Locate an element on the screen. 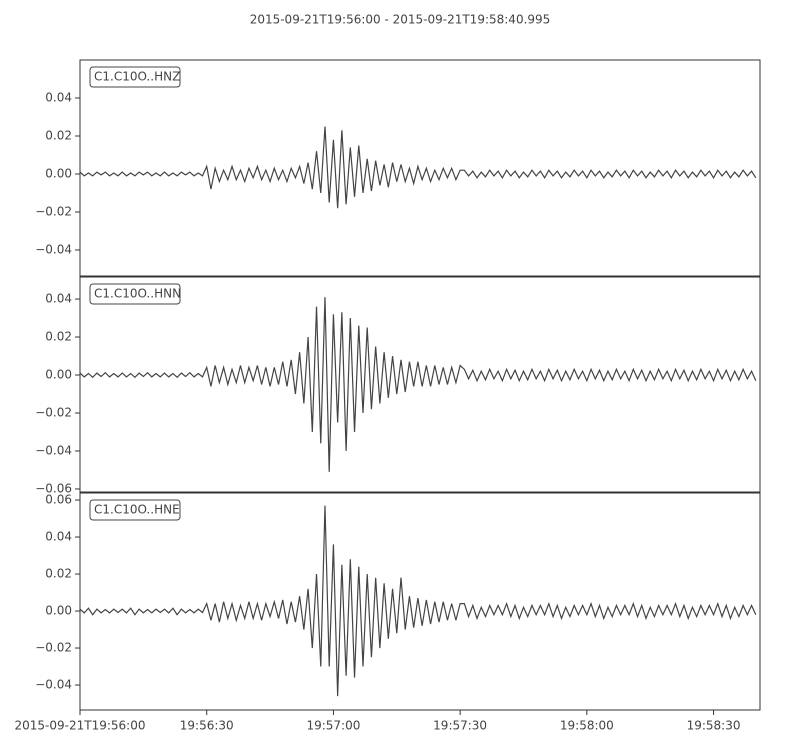  legend-label: C1.C10O..HNZ is located at coordinates (137, 77).